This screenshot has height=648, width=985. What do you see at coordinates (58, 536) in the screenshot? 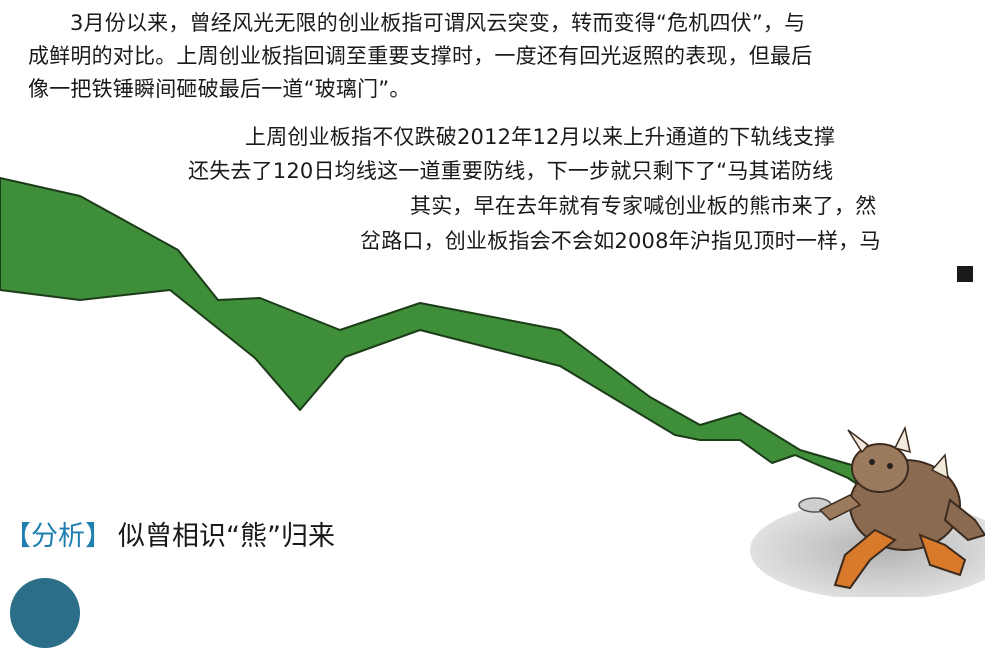
I see `section-tag: 分析` at bounding box center [58, 536].